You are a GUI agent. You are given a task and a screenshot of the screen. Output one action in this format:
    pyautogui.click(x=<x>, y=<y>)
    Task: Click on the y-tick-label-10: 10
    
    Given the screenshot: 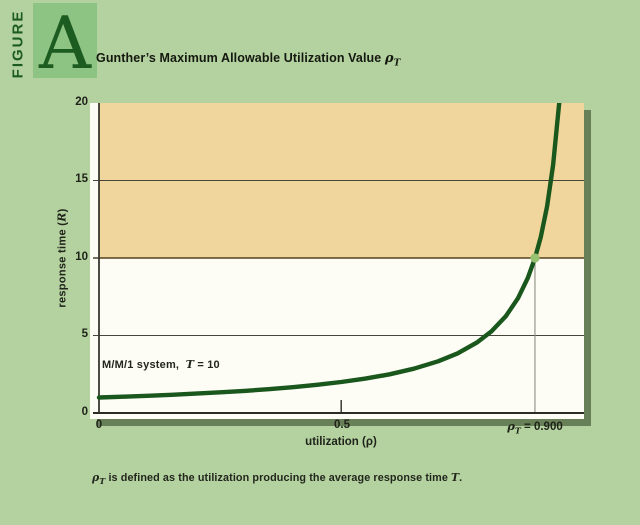 What is the action you would take?
    pyautogui.click(x=81, y=257)
    